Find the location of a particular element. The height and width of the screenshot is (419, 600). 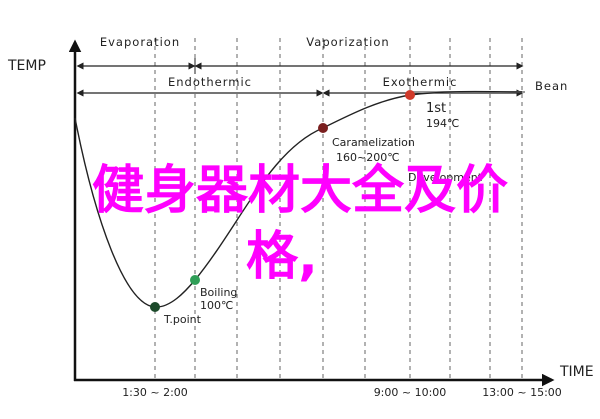

bean-label: Bean is located at coordinates (551, 86).